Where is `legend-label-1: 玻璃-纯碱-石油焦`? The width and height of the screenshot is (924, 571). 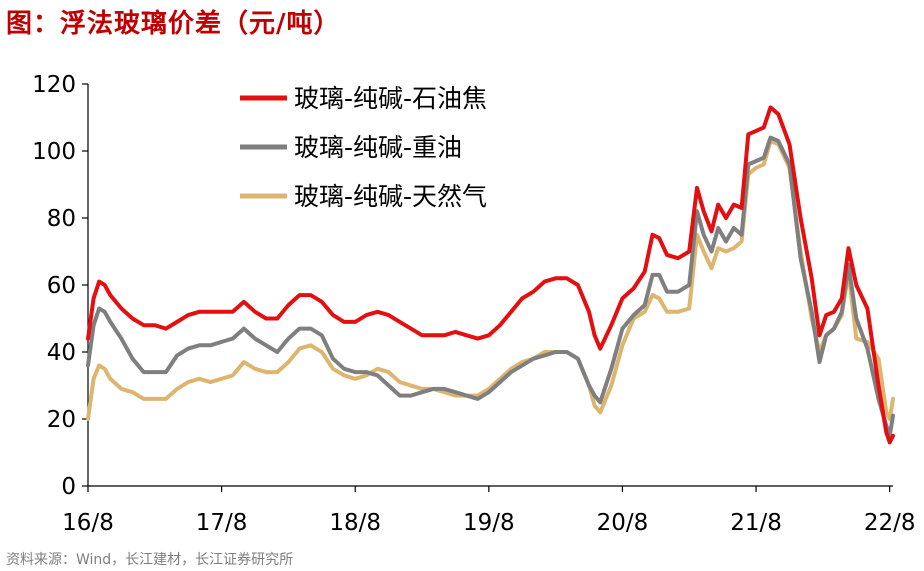
legend-label-1: 玻璃-纯碱-石油焦 is located at coordinates (390, 98).